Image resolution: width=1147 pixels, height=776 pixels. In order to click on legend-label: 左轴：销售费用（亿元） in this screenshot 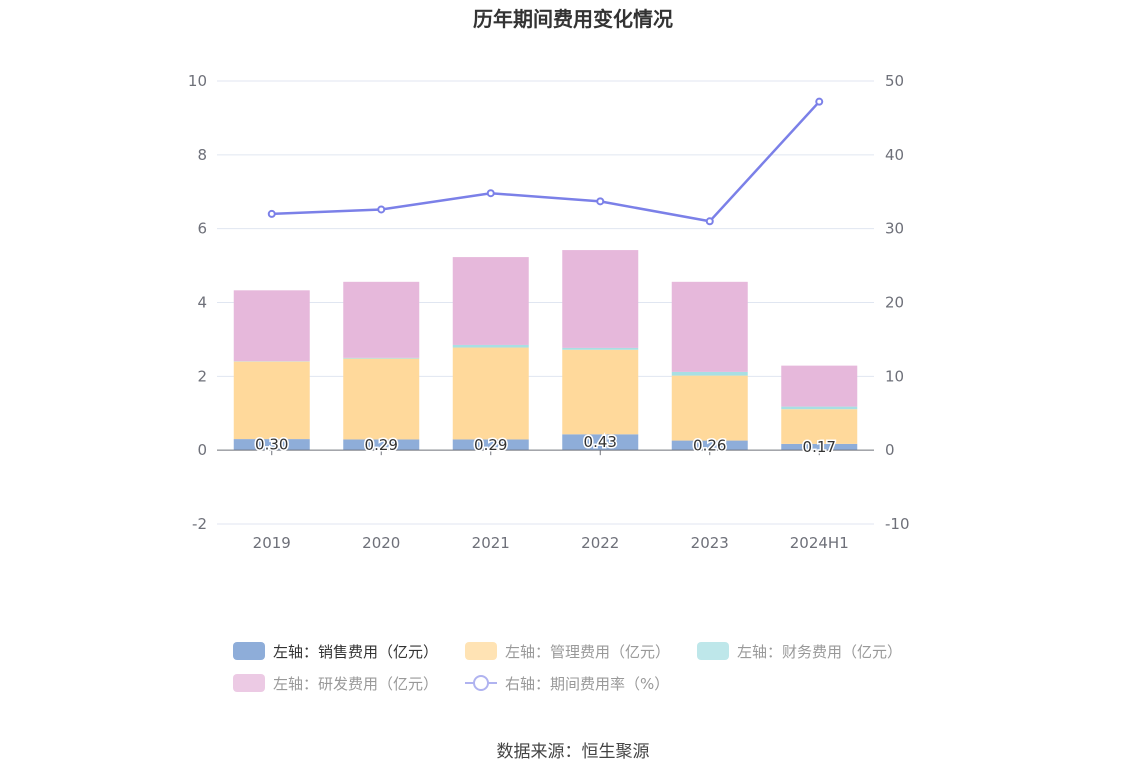, I will do `click(355, 652)`.